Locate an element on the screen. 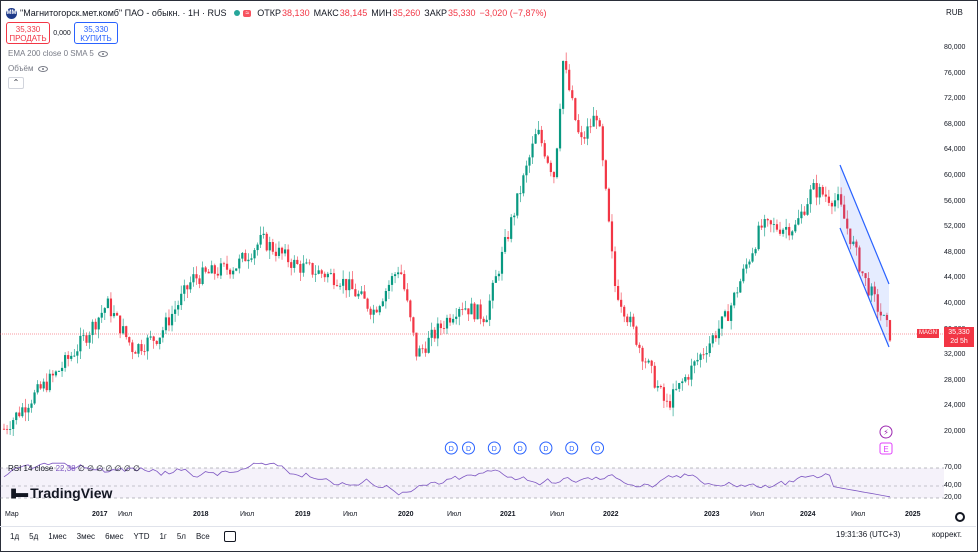 This screenshot has width=978, height=552. price-axis-tick: 24,000 is located at coordinates (955, 406).